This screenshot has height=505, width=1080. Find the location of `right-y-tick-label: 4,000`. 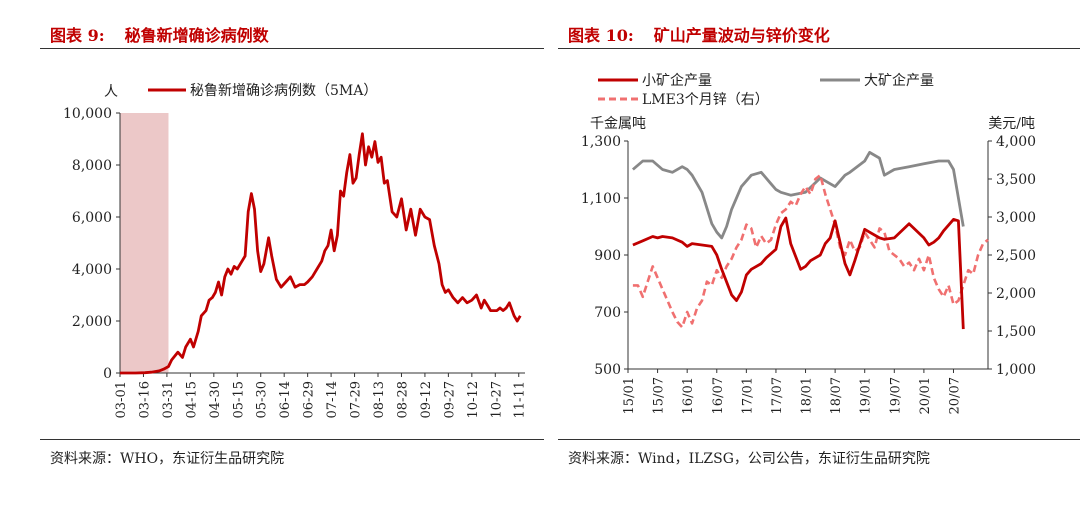

right-y-tick-label: 4,000 is located at coordinates (1016, 142).